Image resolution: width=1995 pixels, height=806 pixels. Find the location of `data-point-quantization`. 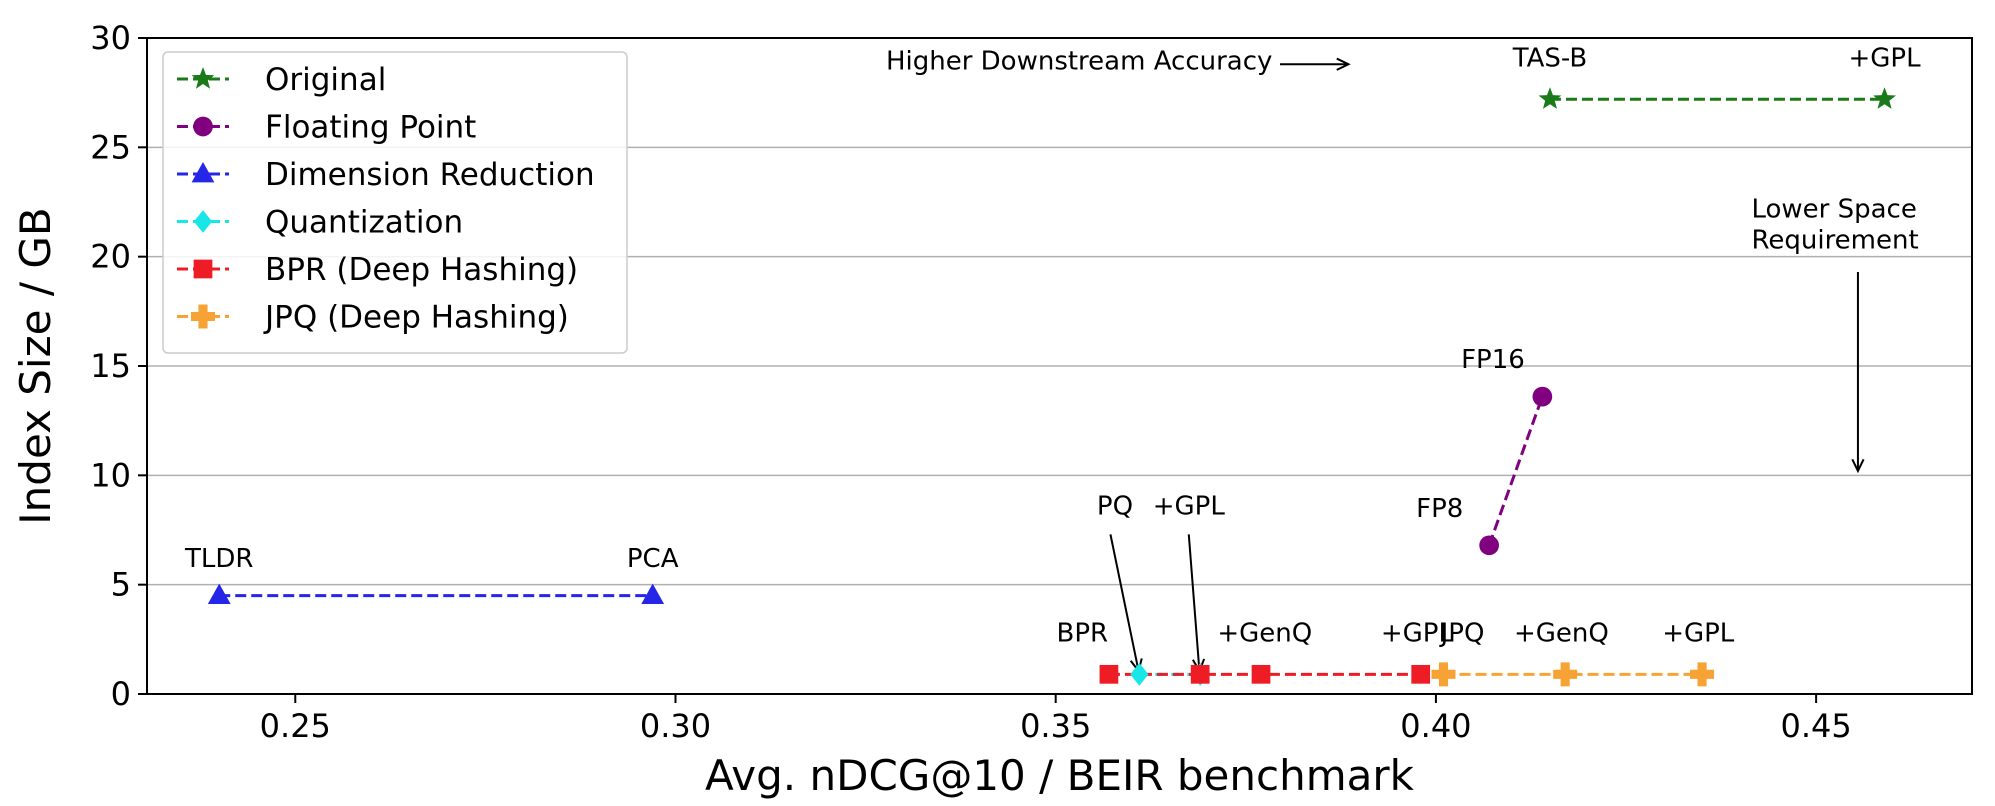

data-point-quantization is located at coordinates (1139, 674).